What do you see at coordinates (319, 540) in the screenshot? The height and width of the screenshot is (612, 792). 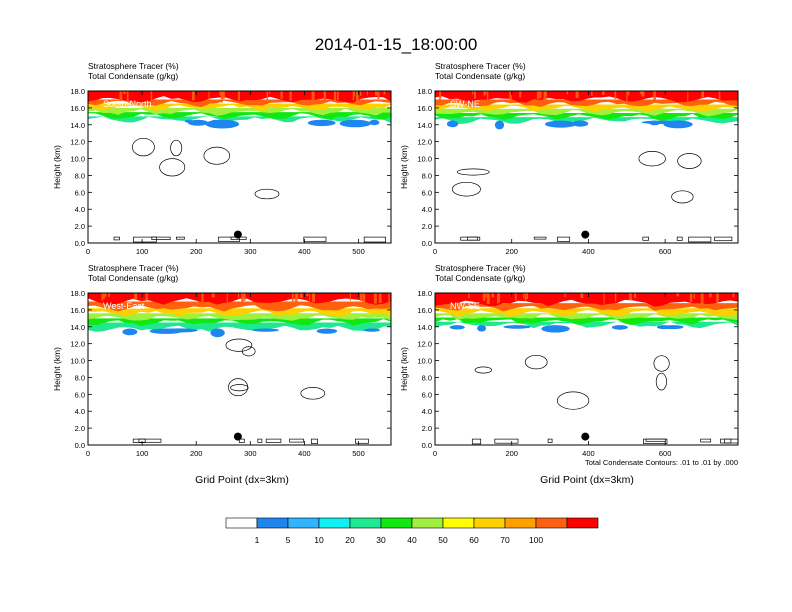 I see `colorbar-label: 10` at bounding box center [319, 540].